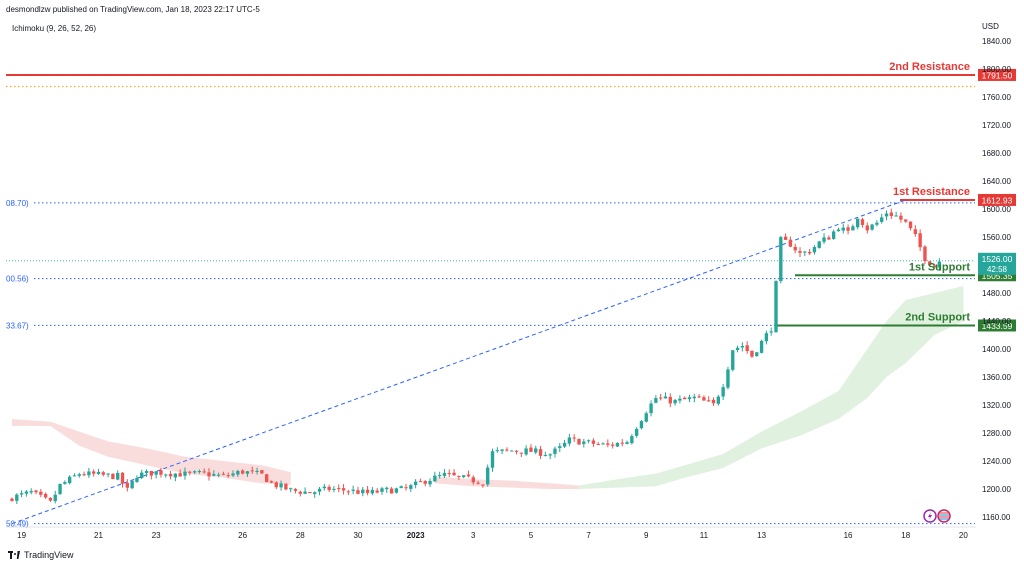 This screenshot has height=568, width=1024. What do you see at coordinates (41, 555) in the screenshot?
I see `tradingview-footer: TradingView` at bounding box center [41, 555].